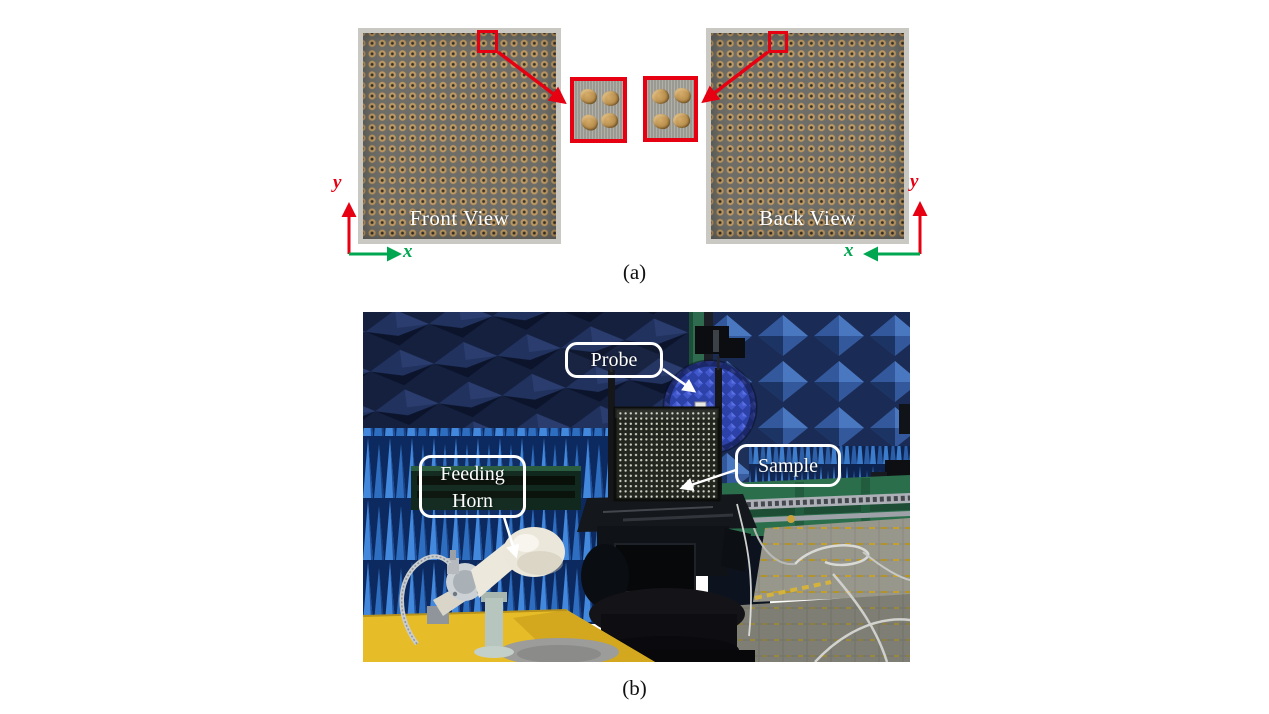 The height and width of the screenshot is (714, 1269). Describe the element at coordinates (708, 480) in the screenshot. I see `sample-arrow` at that location.